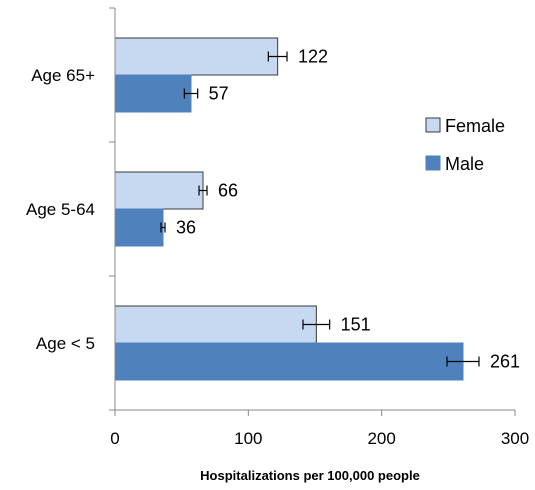 Image resolution: width=535 pixels, height=490 pixels. I want to click on x-tick-label-1: 100, so click(248, 438).